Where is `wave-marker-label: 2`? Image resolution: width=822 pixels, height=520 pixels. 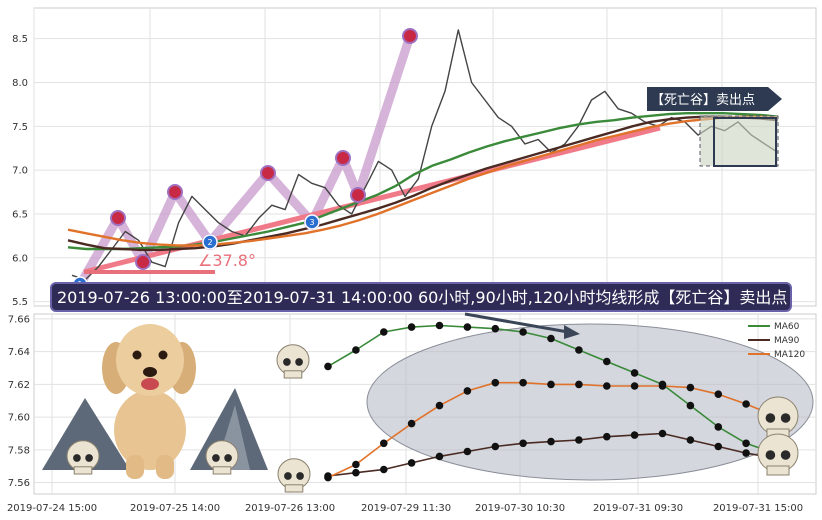
wave-marker-label: 2 is located at coordinates (209, 242).